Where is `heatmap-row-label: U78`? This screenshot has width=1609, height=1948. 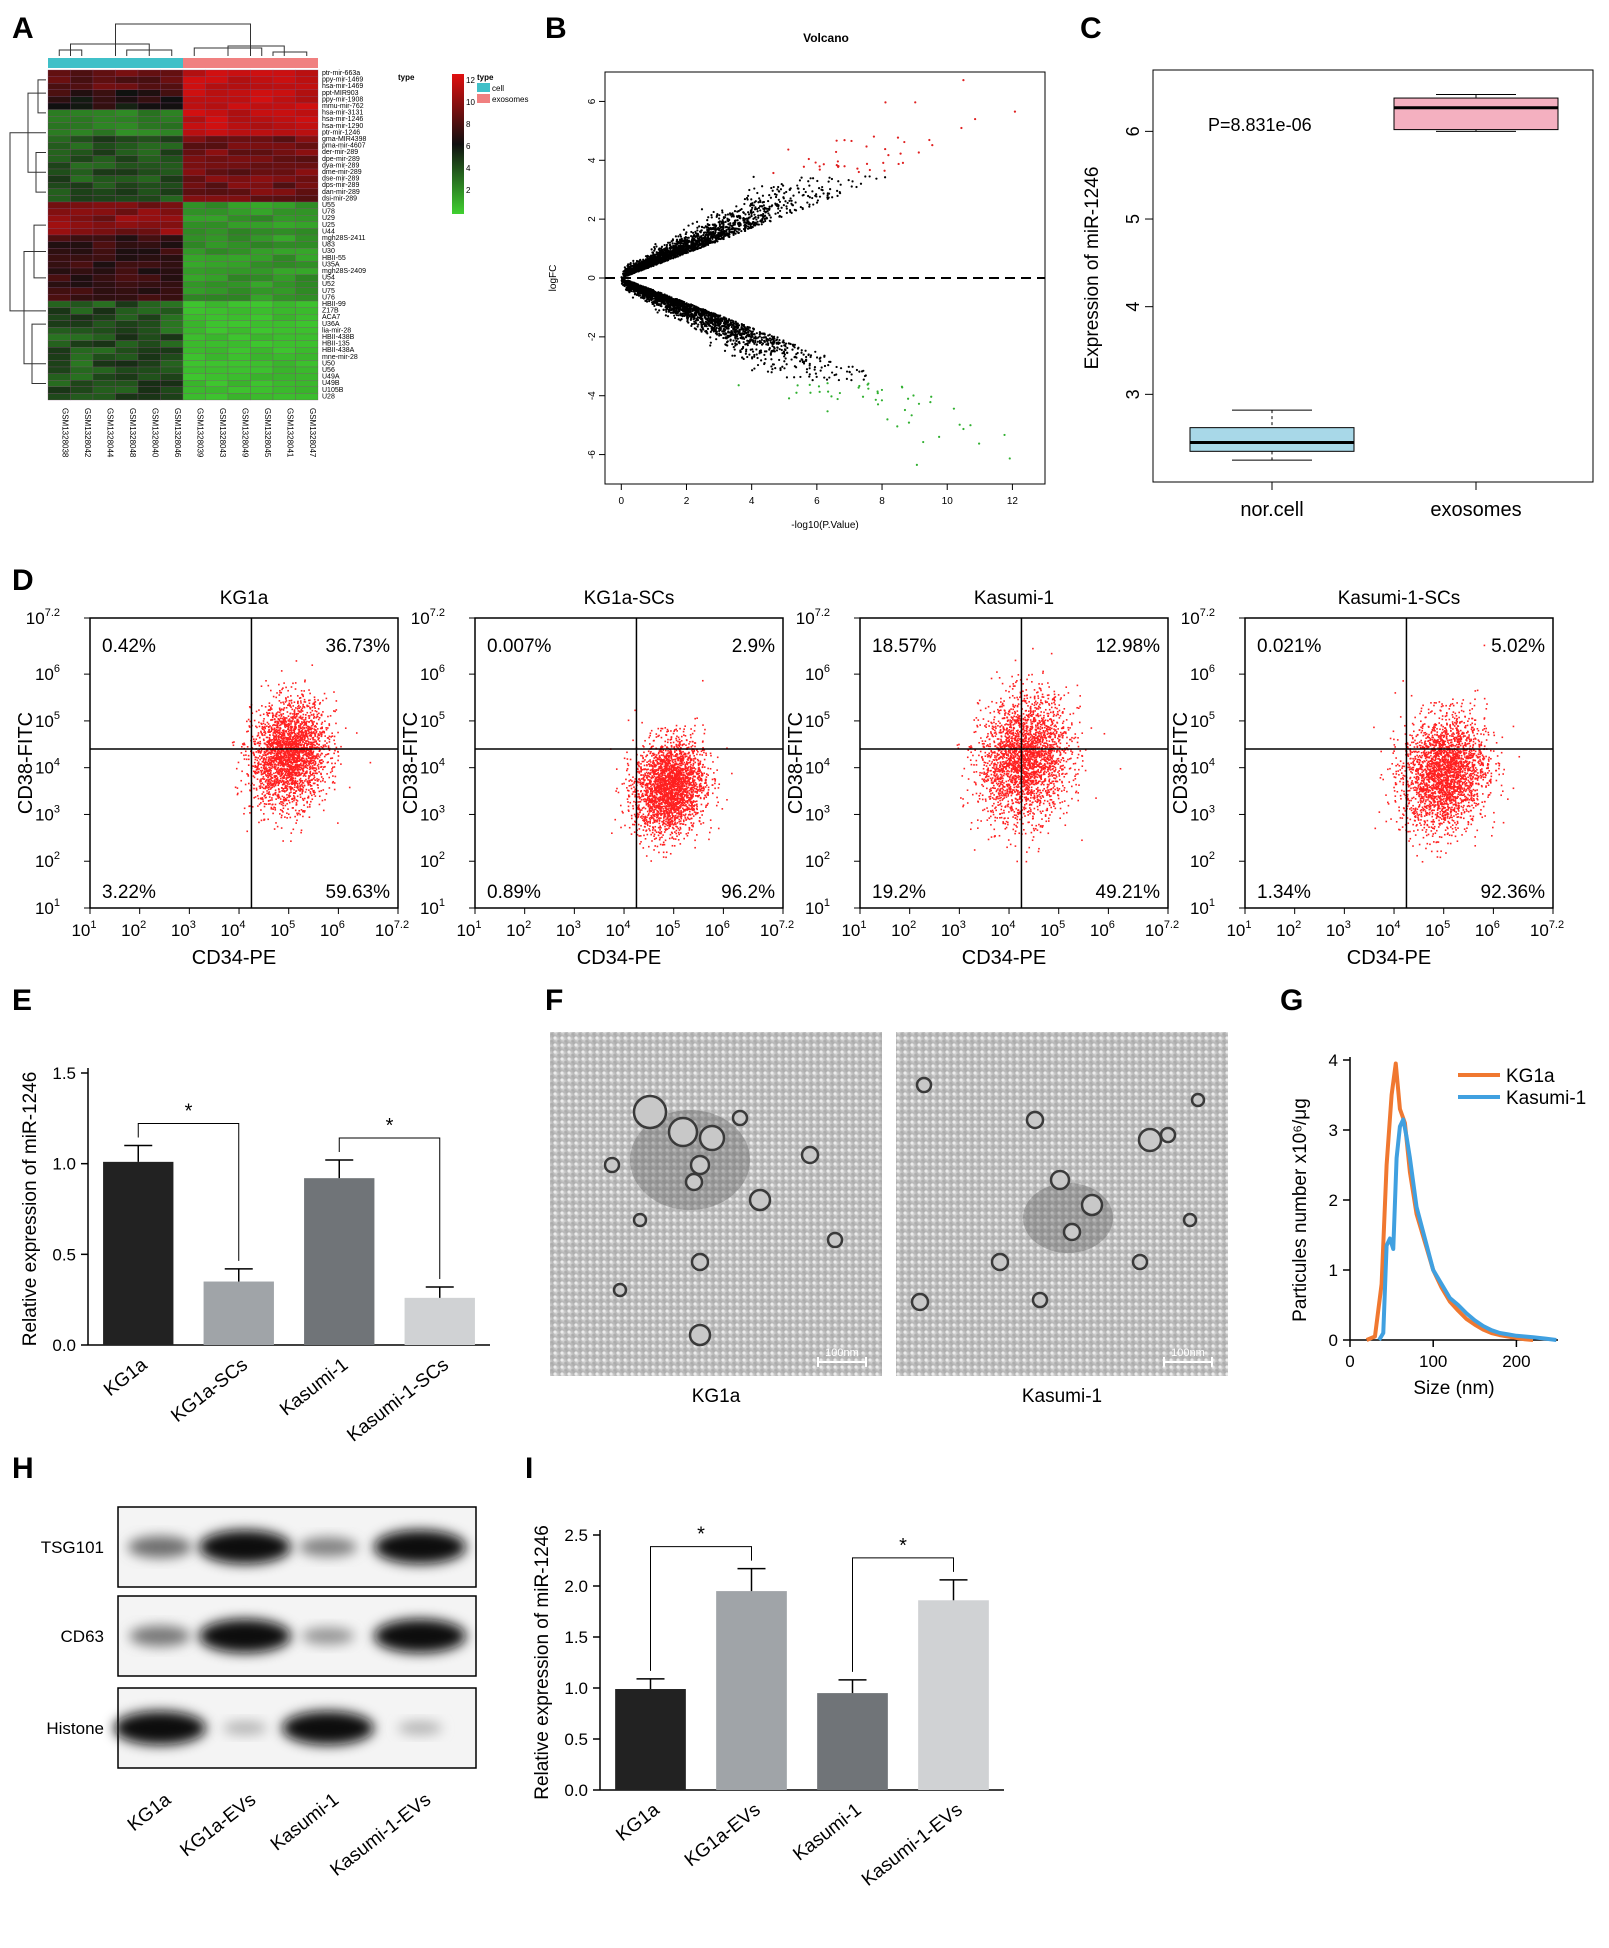
heatmap-row-label: U78 is located at coordinates (328, 212).